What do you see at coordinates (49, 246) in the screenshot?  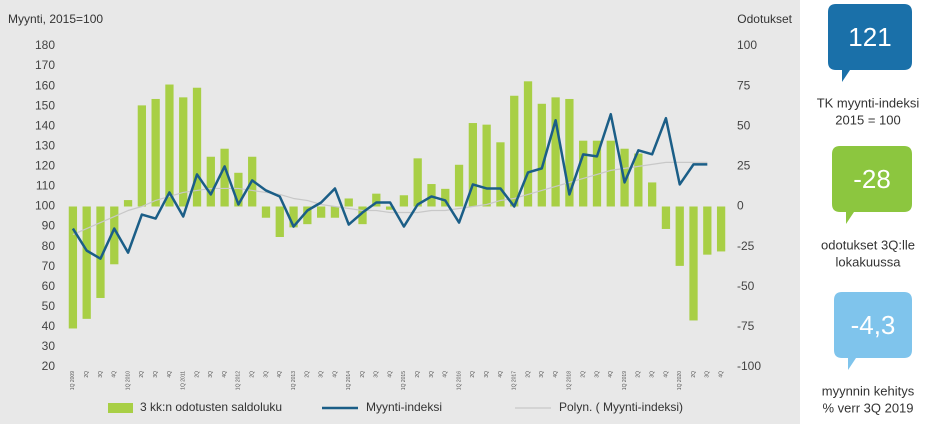 I see `y-tick-label: 80` at bounding box center [49, 246].